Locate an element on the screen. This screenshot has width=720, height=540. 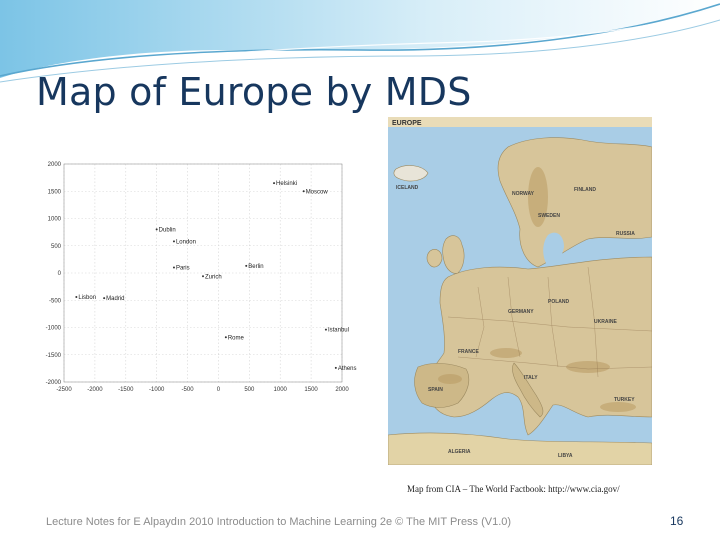
map-relief is located at coordinates (537, 289).